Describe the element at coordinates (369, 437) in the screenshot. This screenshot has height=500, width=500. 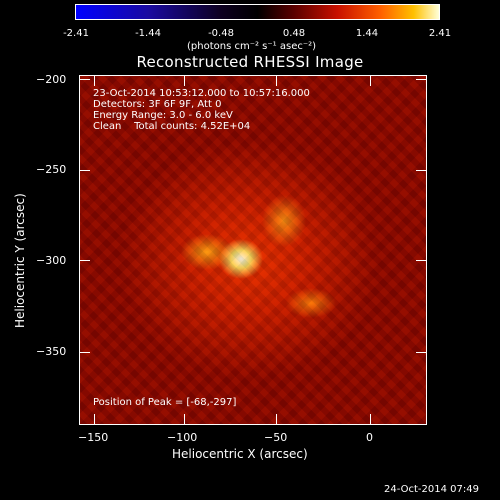
I see `x-tick: 0` at that location.